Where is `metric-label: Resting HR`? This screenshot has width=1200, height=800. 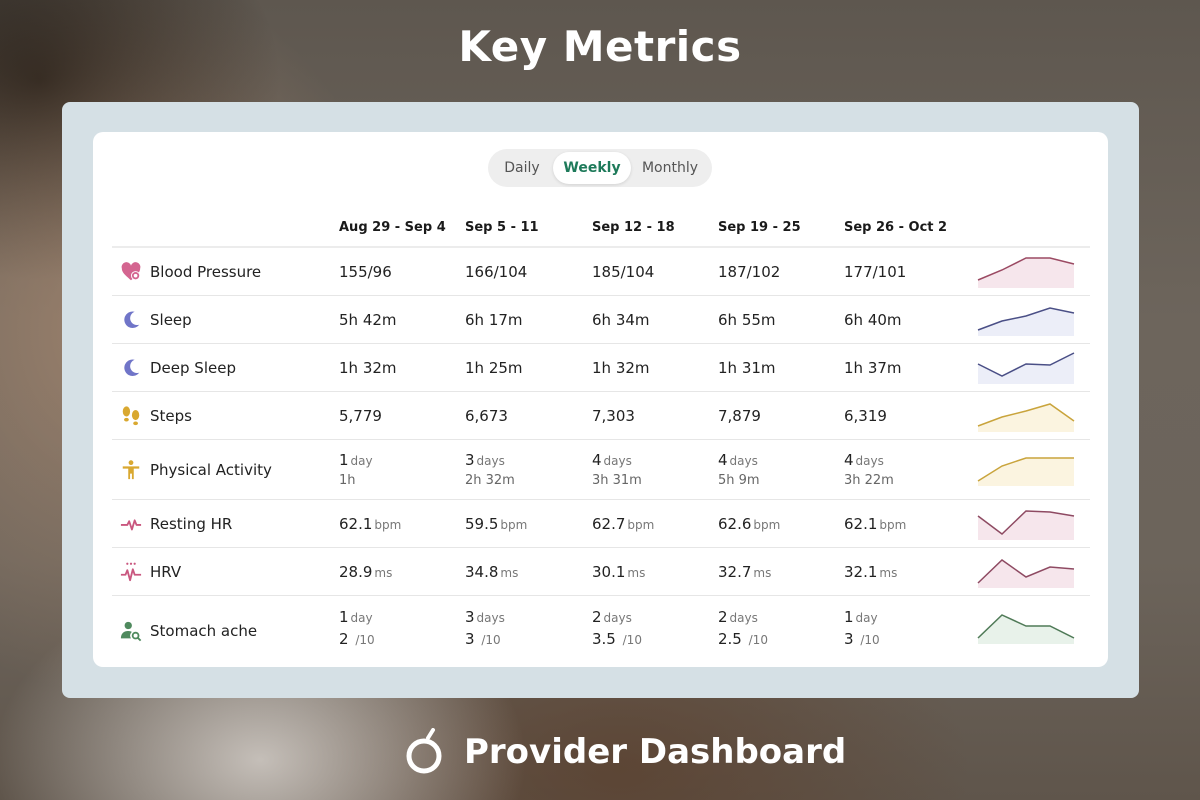 metric-label: Resting HR is located at coordinates (191, 524).